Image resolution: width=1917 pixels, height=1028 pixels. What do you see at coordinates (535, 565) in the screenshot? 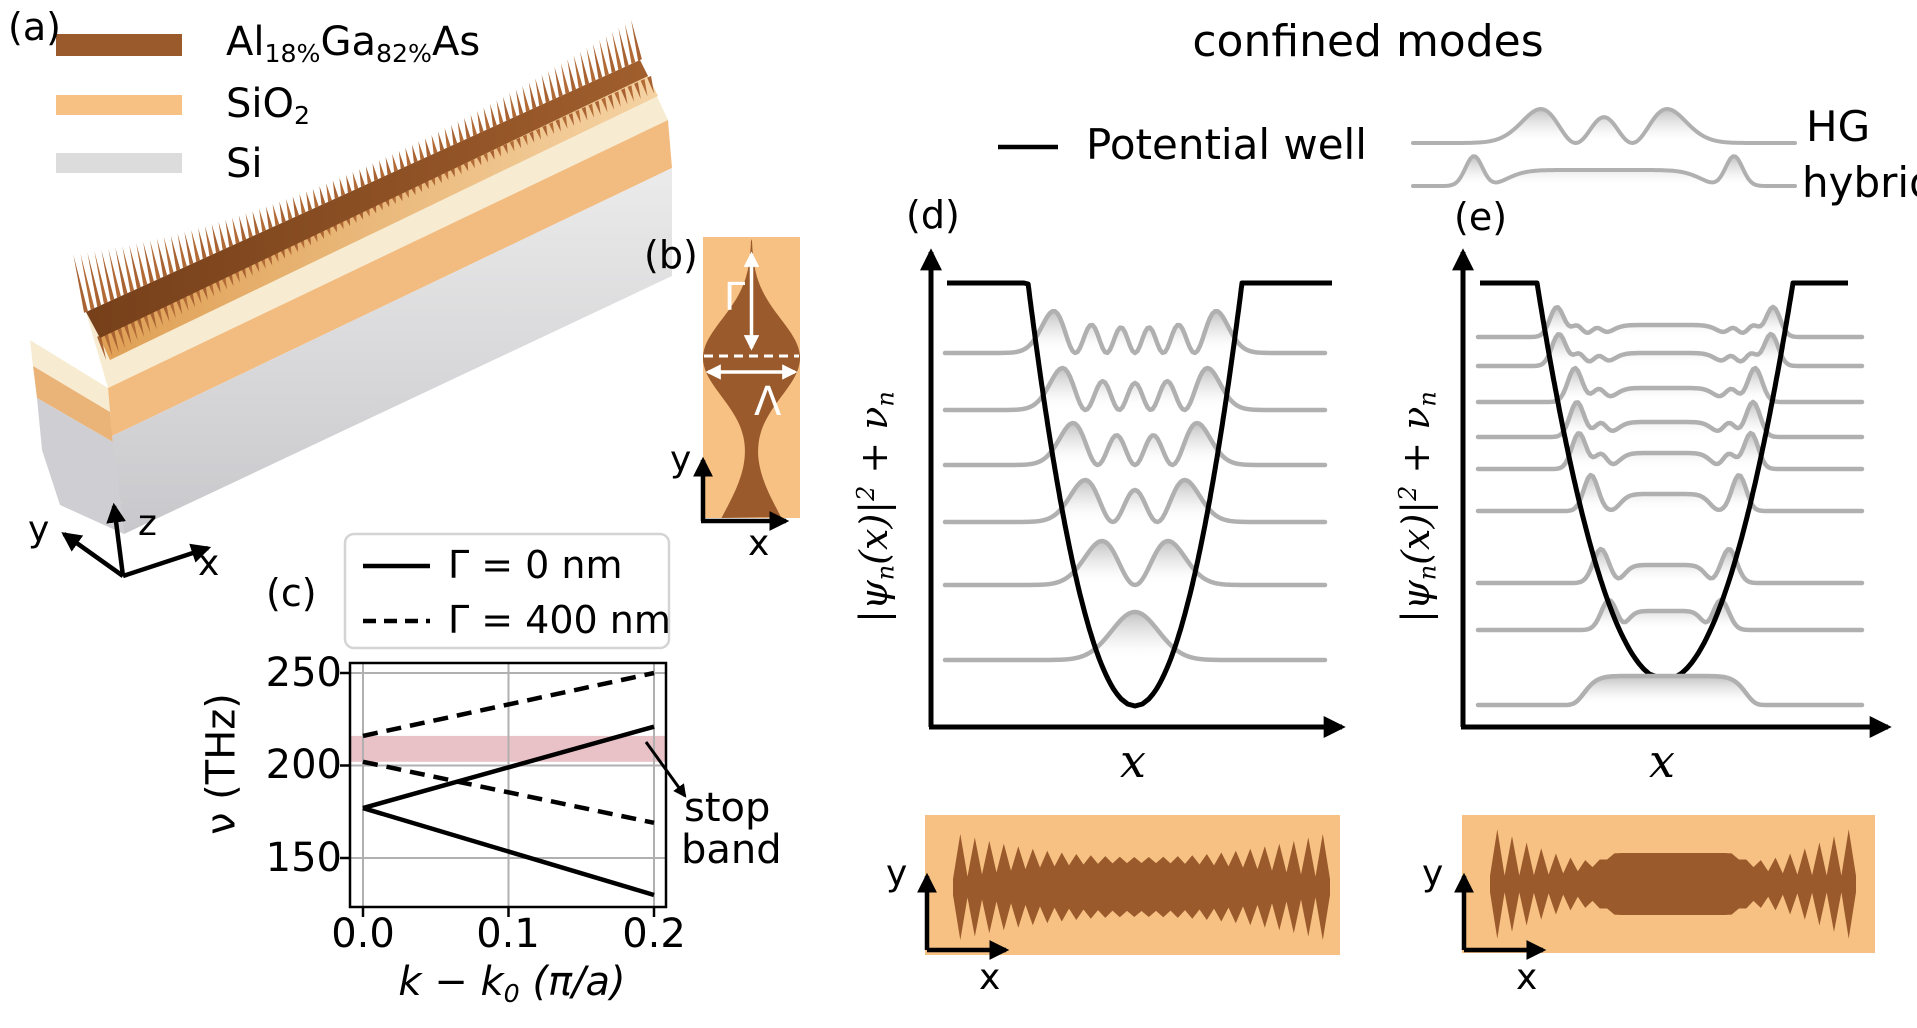
I see `legend-c-solid-label: Γ = 0 nm` at bounding box center [535, 565].